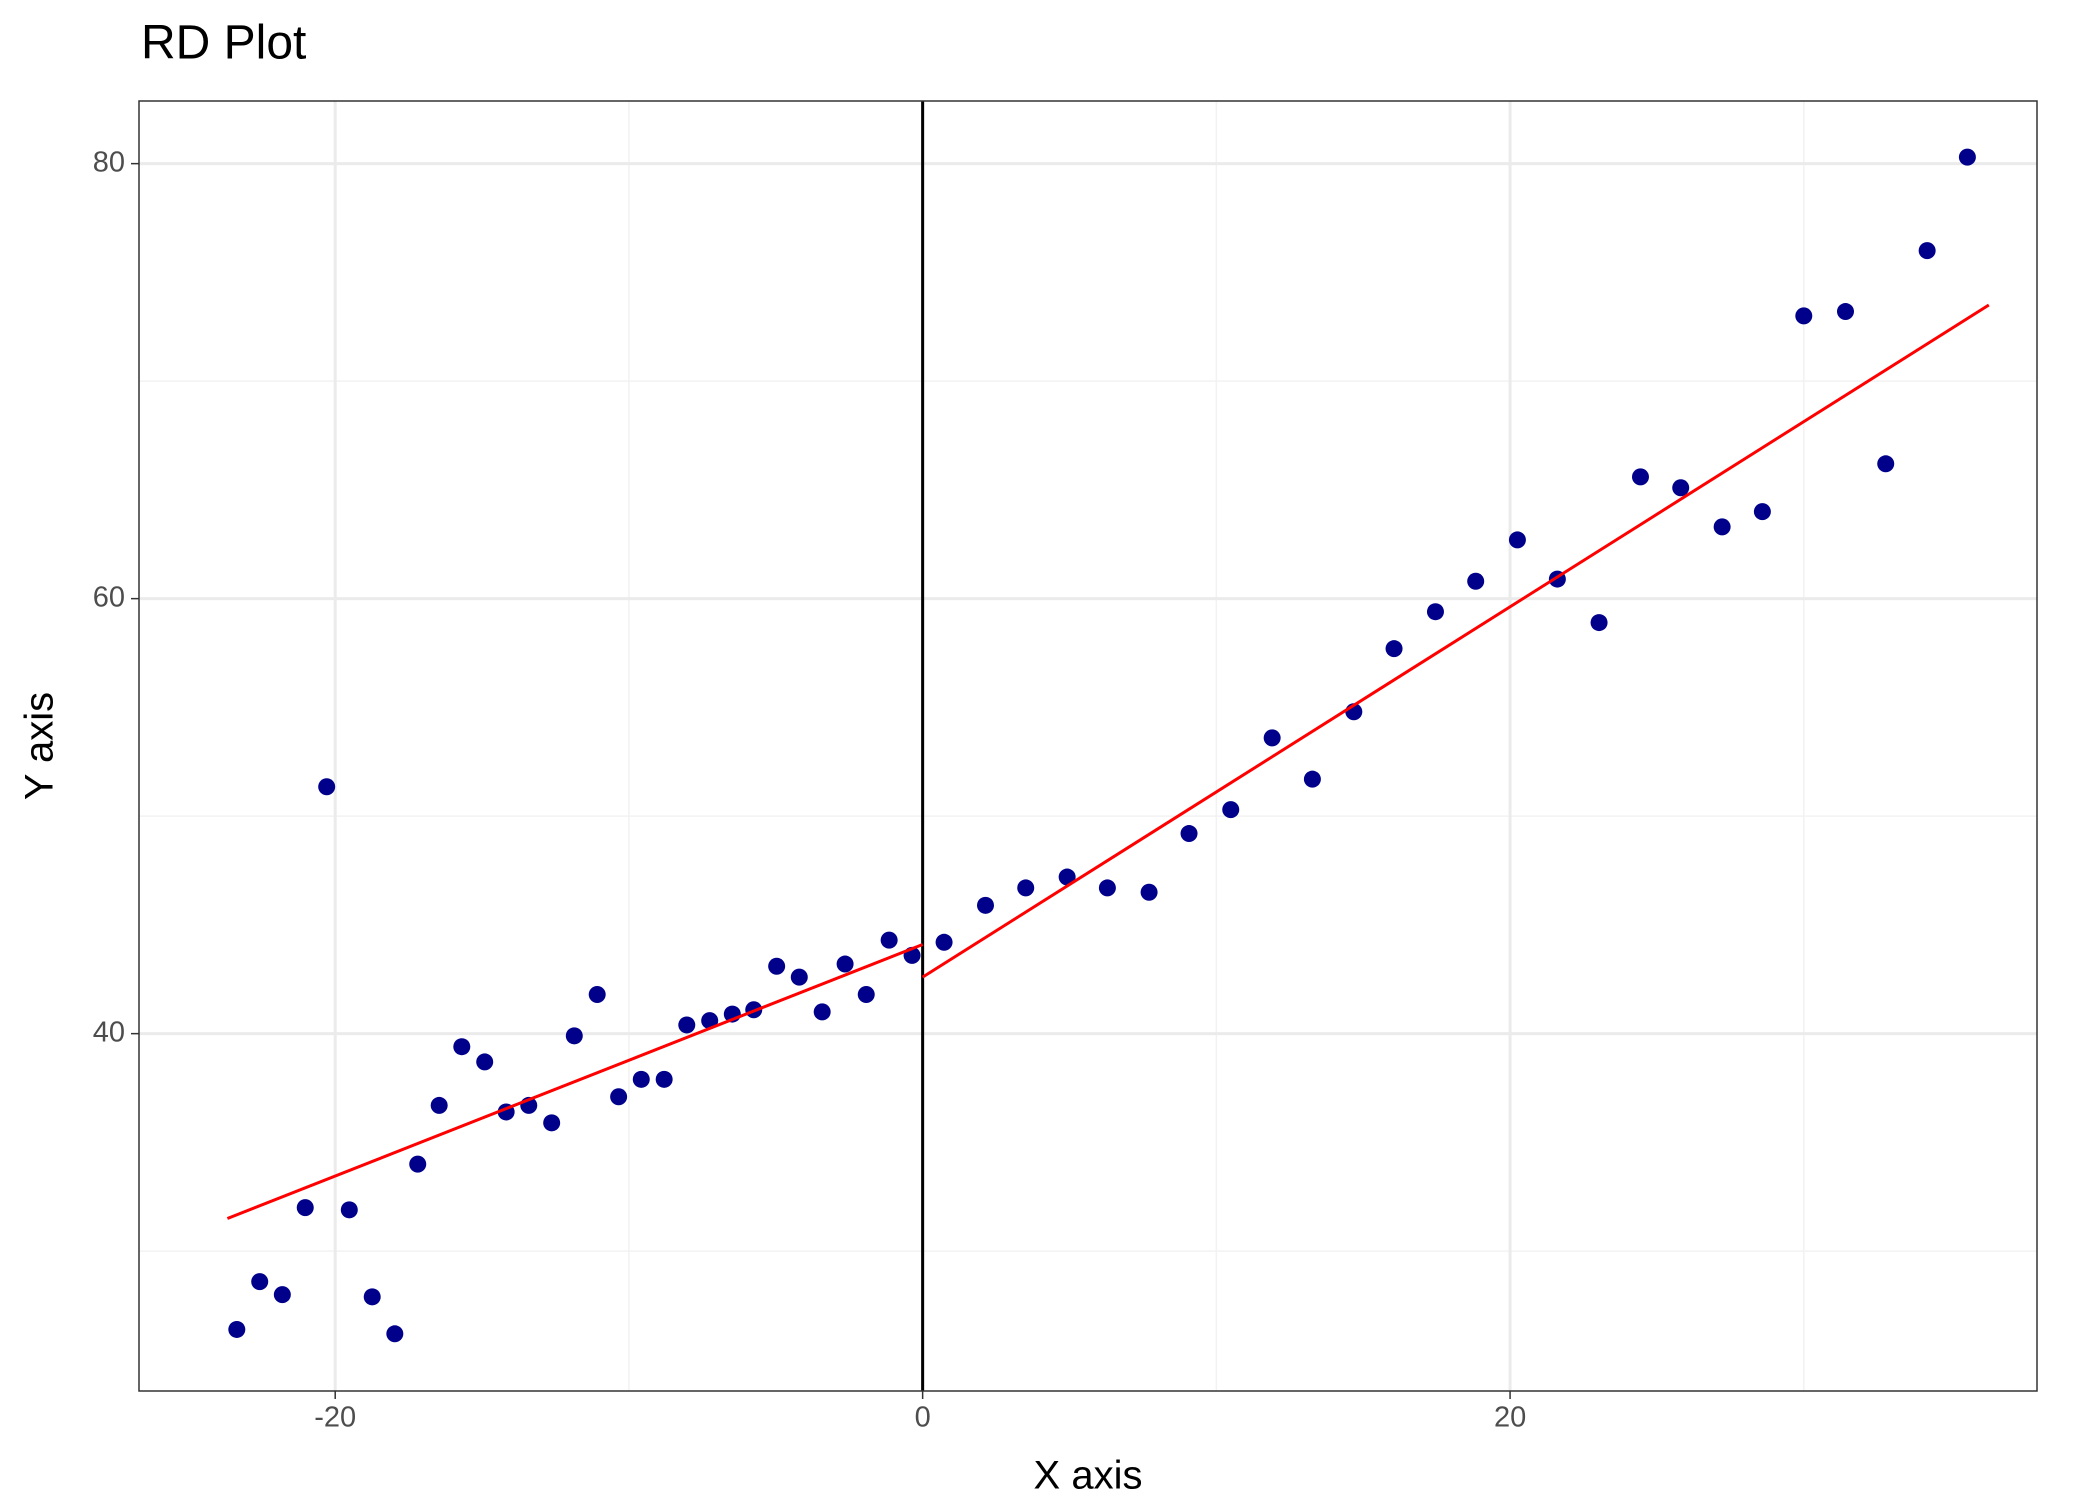  Describe the element at coordinates (40, 746) in the screenshot. I see `y-axis-title: Y axis` at that location.